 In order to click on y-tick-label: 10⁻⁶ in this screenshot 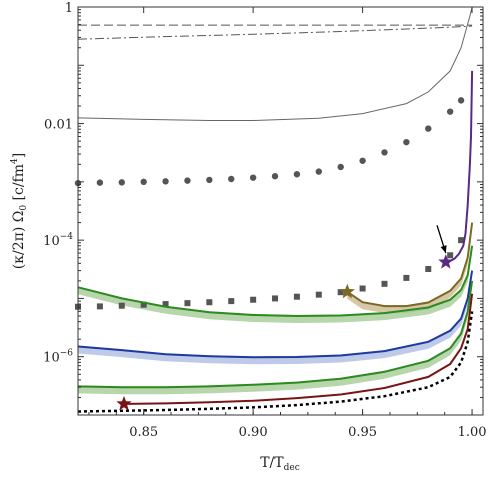, I will do `click(58, 357)`.